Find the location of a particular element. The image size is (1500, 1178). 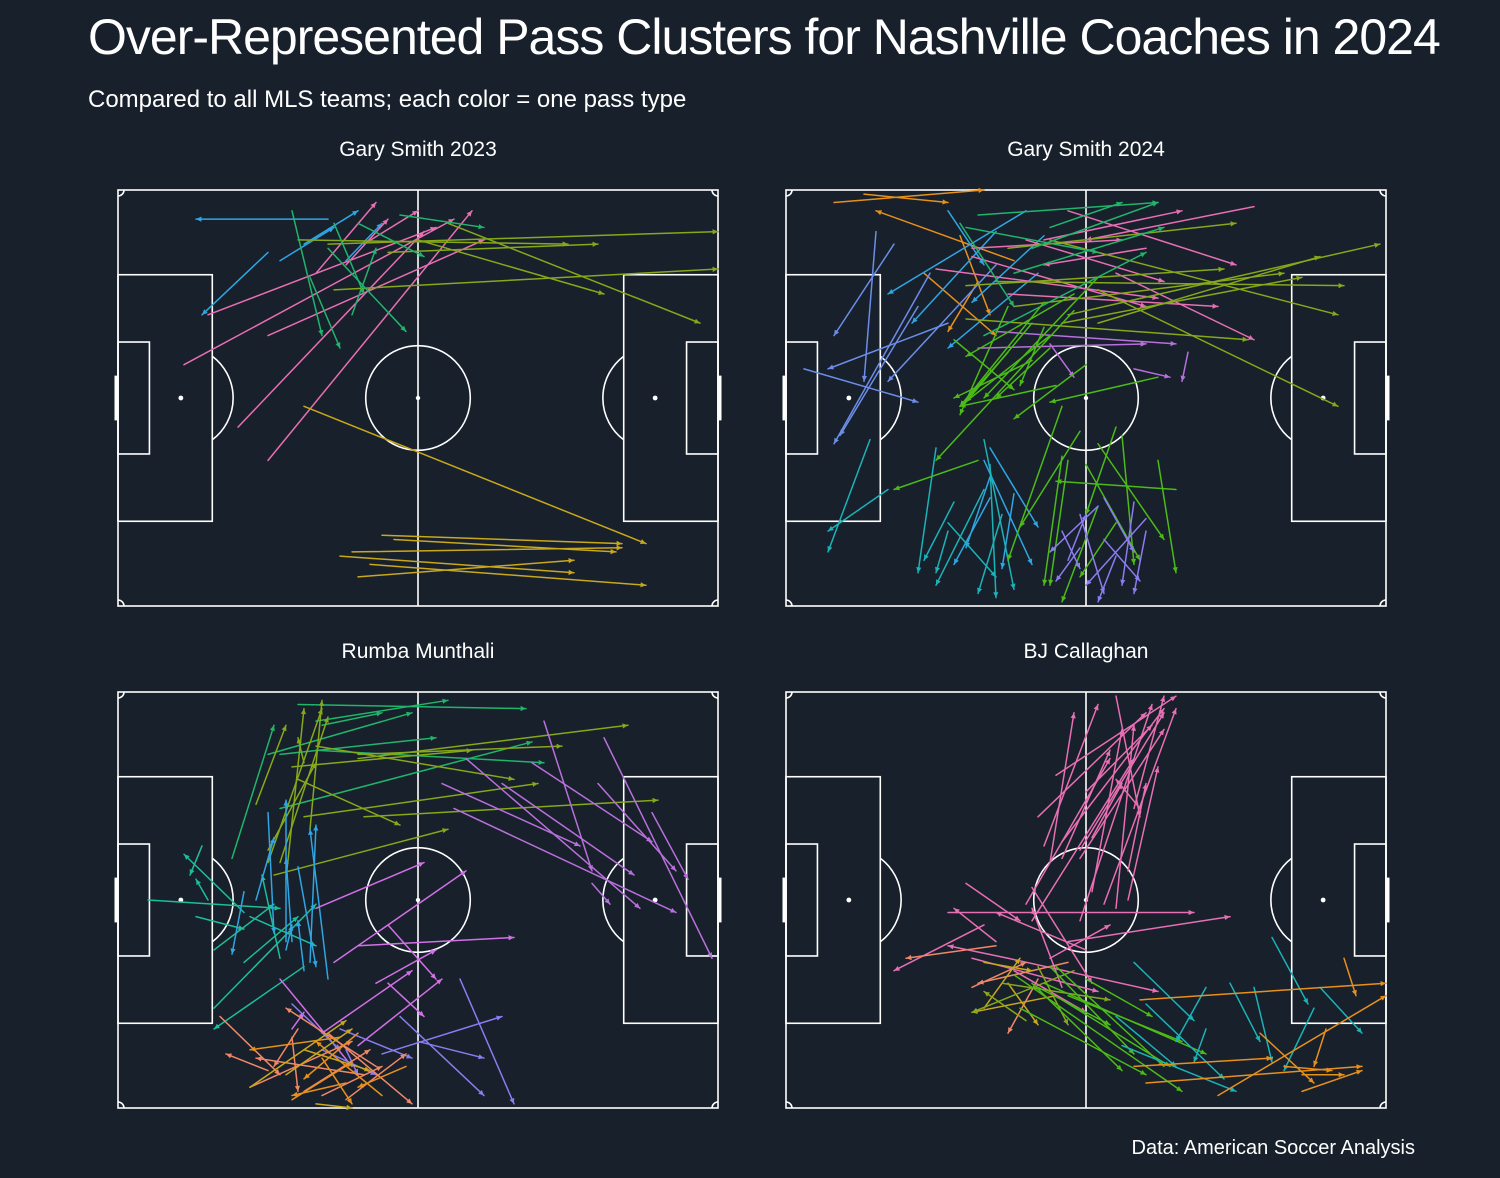

center-spot is located at coordinates (1086, 398).